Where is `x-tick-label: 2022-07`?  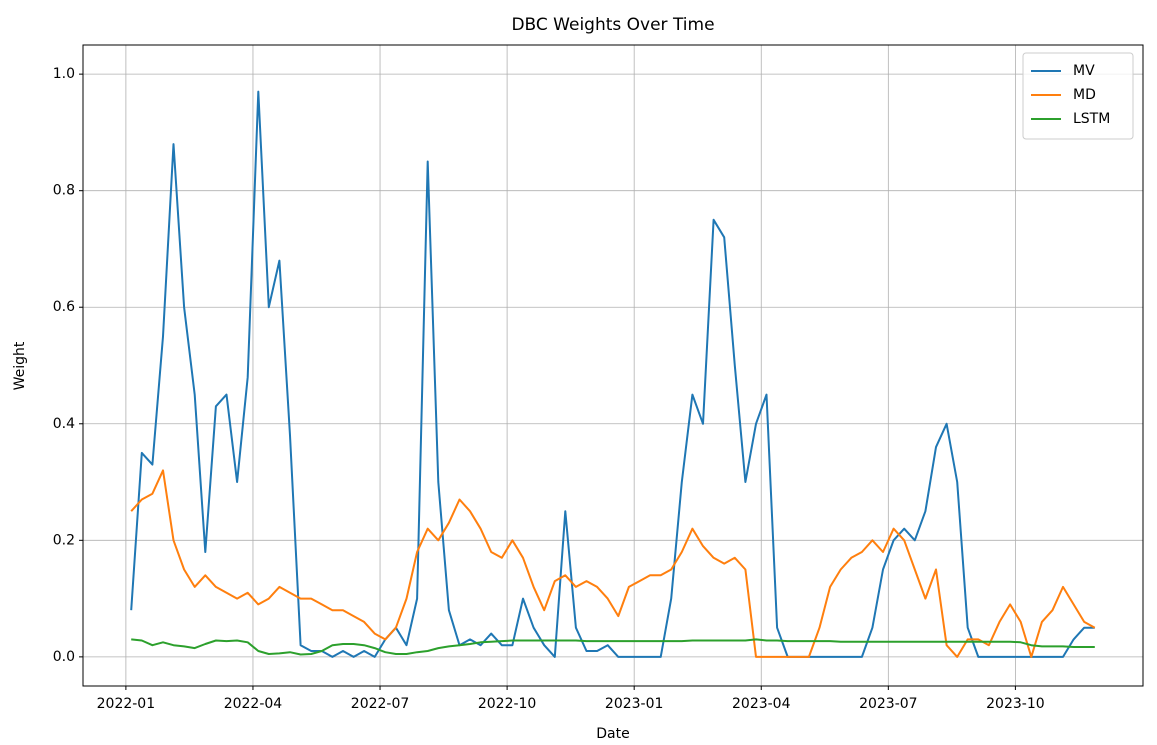
x-tick-label: 2022-07 is located at coordinates (380, 704).